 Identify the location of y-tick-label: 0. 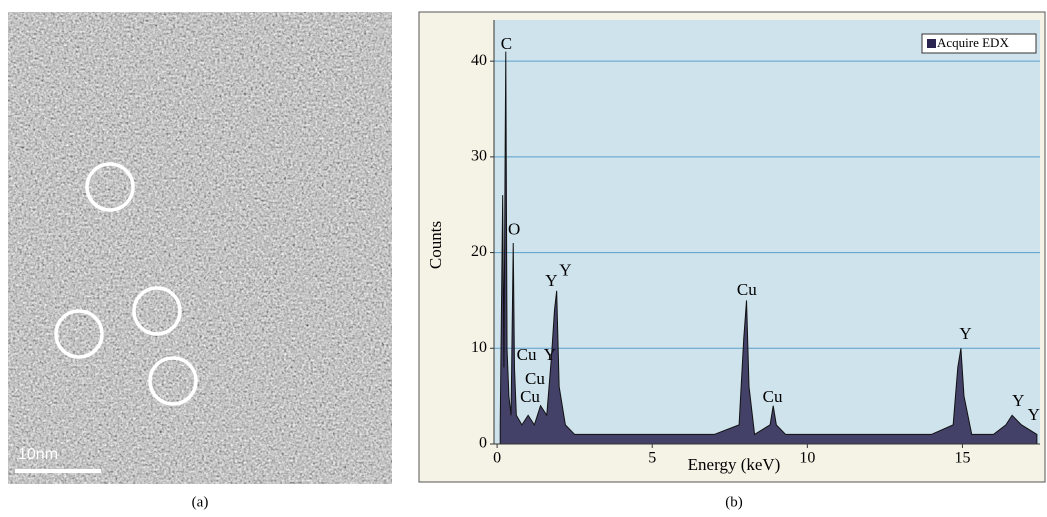
(483, 443).